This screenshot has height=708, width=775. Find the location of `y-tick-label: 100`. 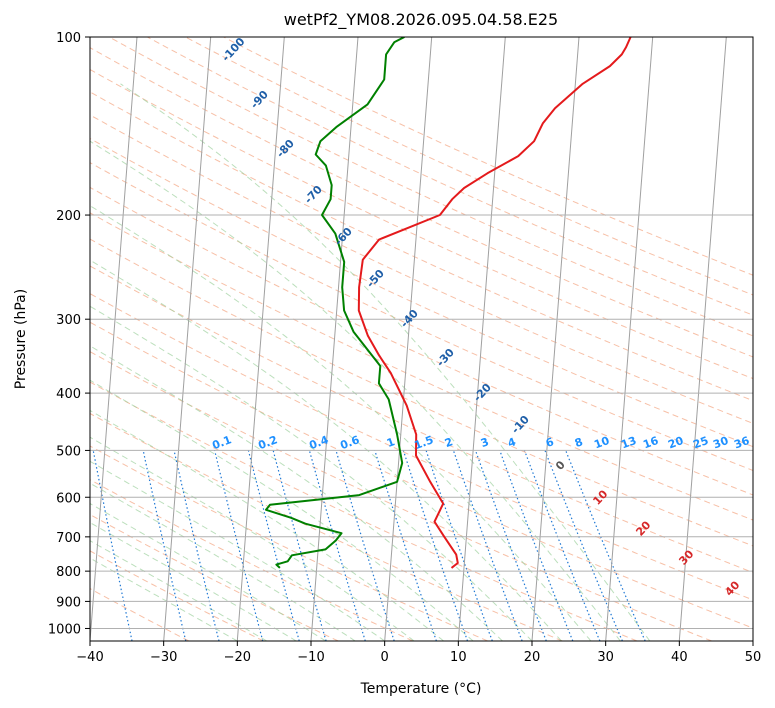

y-tick-label: 100 is located at coordinates (68, 38).